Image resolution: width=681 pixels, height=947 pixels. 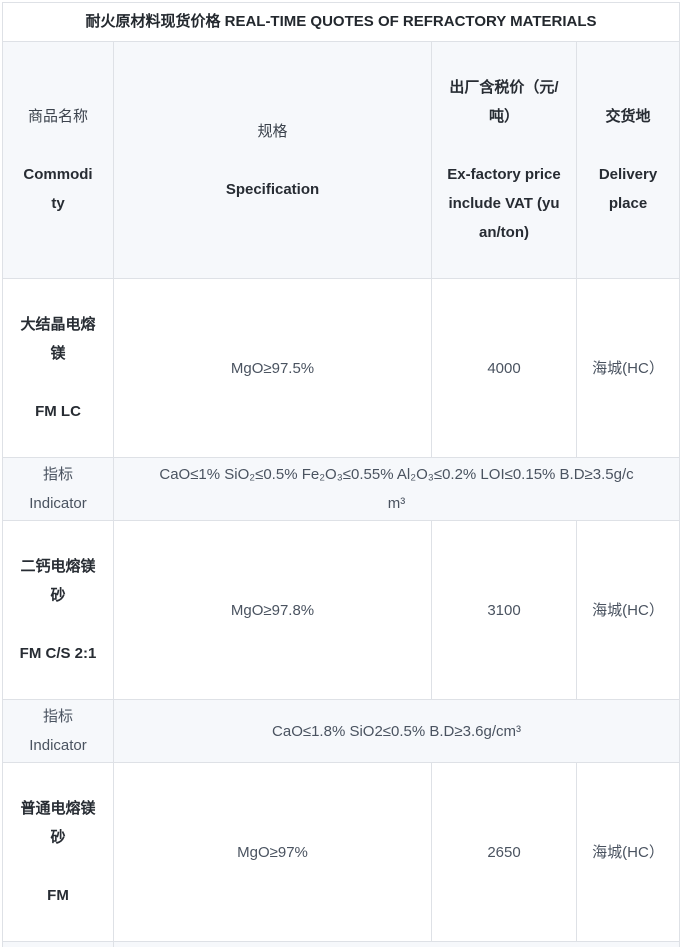 What do you see at coordinates (504, 368) in the screenshot?
I see `price-cell: 4000` at bounding box center [504, 368].